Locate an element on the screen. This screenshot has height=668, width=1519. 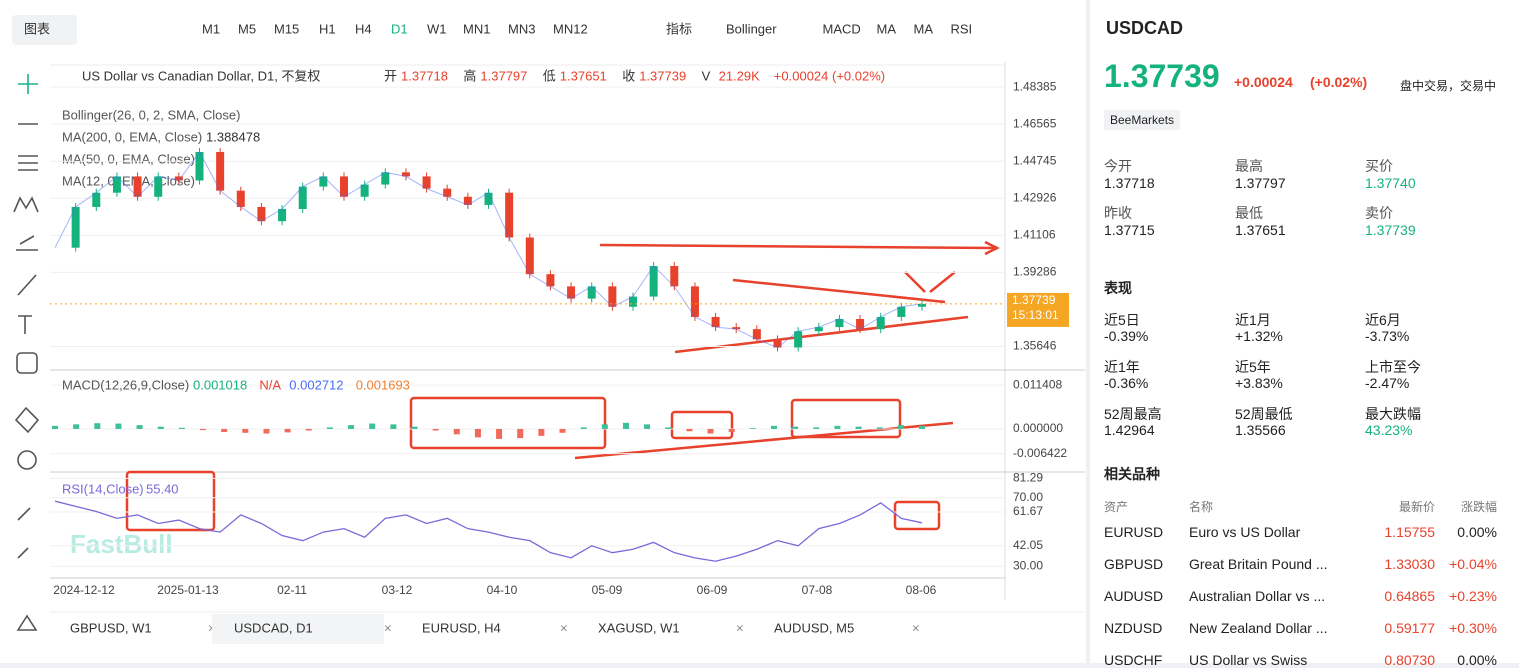
price-tag-value: 1.37739 is located at coordinates (1034, 300).